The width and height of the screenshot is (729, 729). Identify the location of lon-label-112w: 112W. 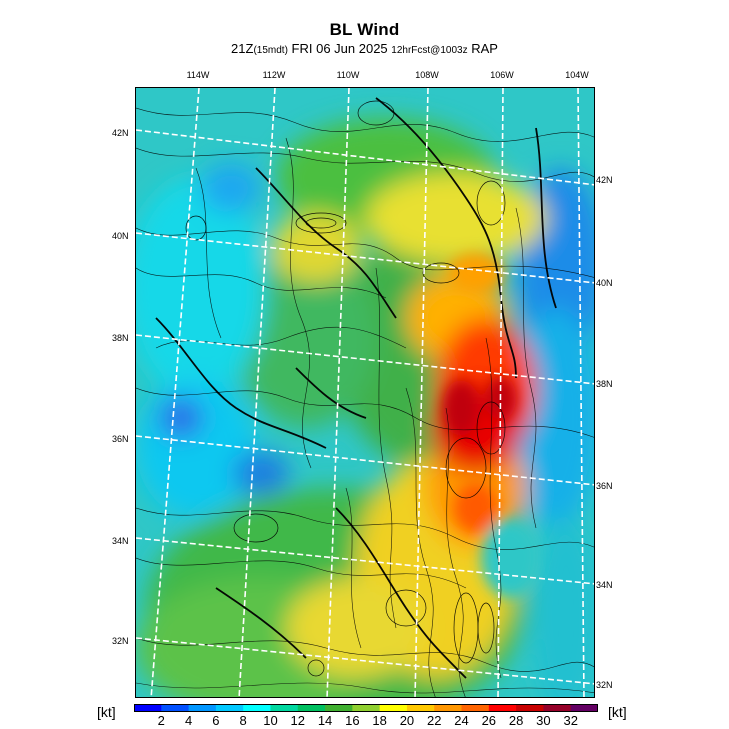
(274, 75).